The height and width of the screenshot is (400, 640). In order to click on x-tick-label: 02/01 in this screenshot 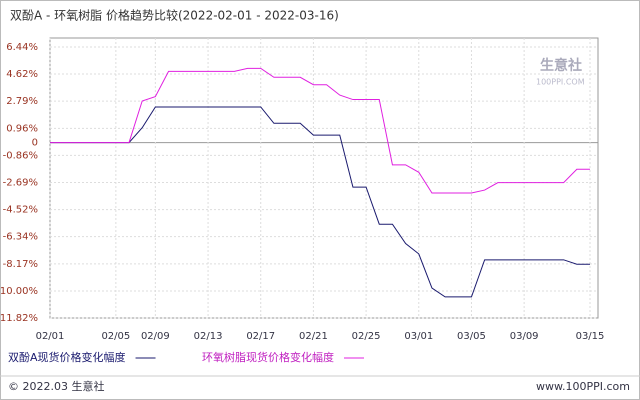, I will do `click(50, 336)`.